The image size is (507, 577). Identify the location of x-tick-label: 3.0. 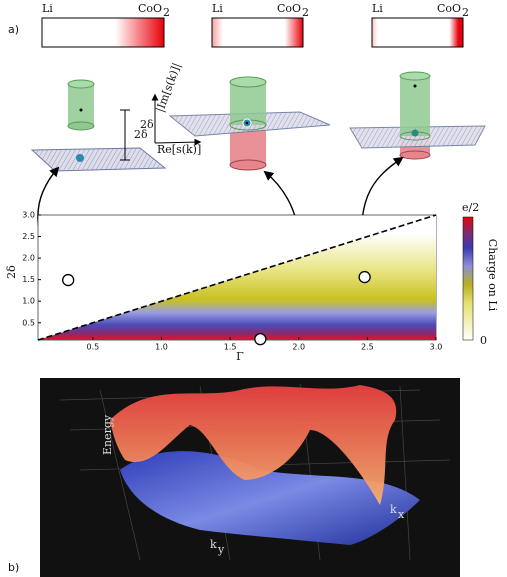
(436, 347).